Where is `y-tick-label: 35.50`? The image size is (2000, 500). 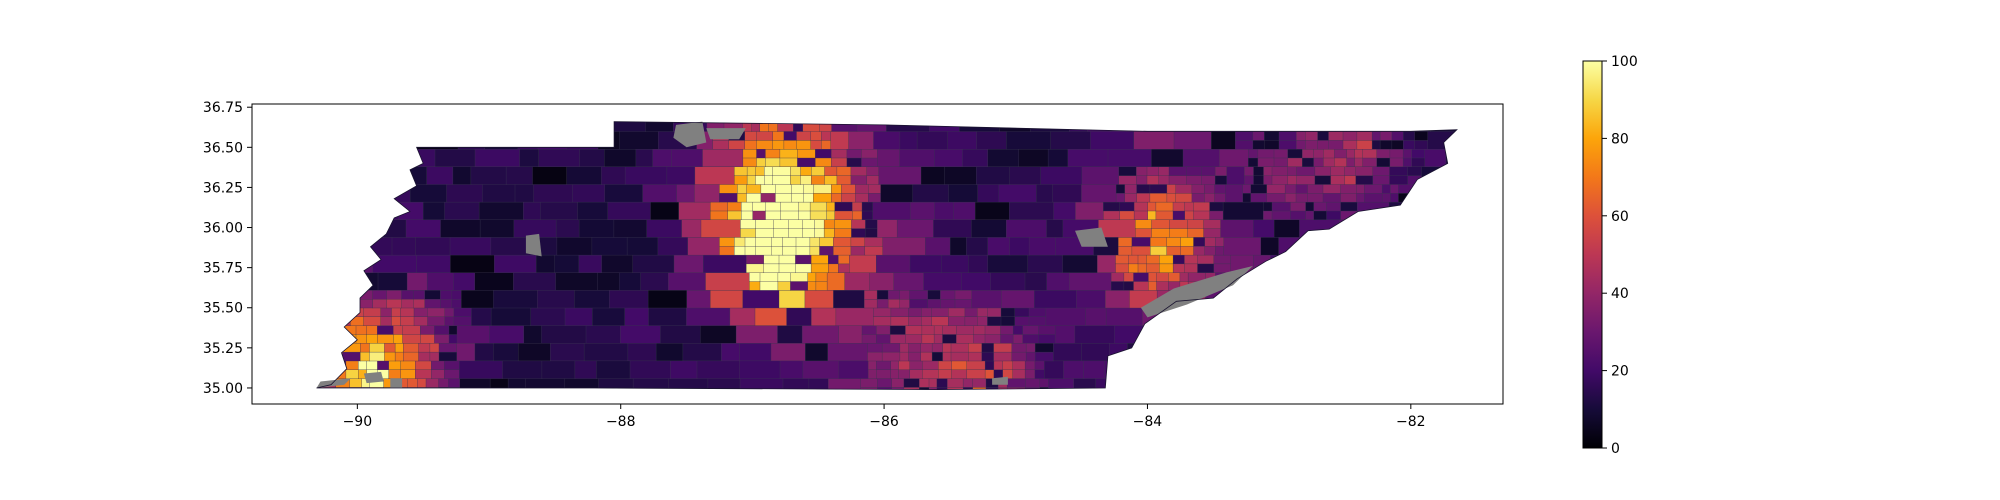 y-tick-label: 35.50 is located at coordinates (223, 309).